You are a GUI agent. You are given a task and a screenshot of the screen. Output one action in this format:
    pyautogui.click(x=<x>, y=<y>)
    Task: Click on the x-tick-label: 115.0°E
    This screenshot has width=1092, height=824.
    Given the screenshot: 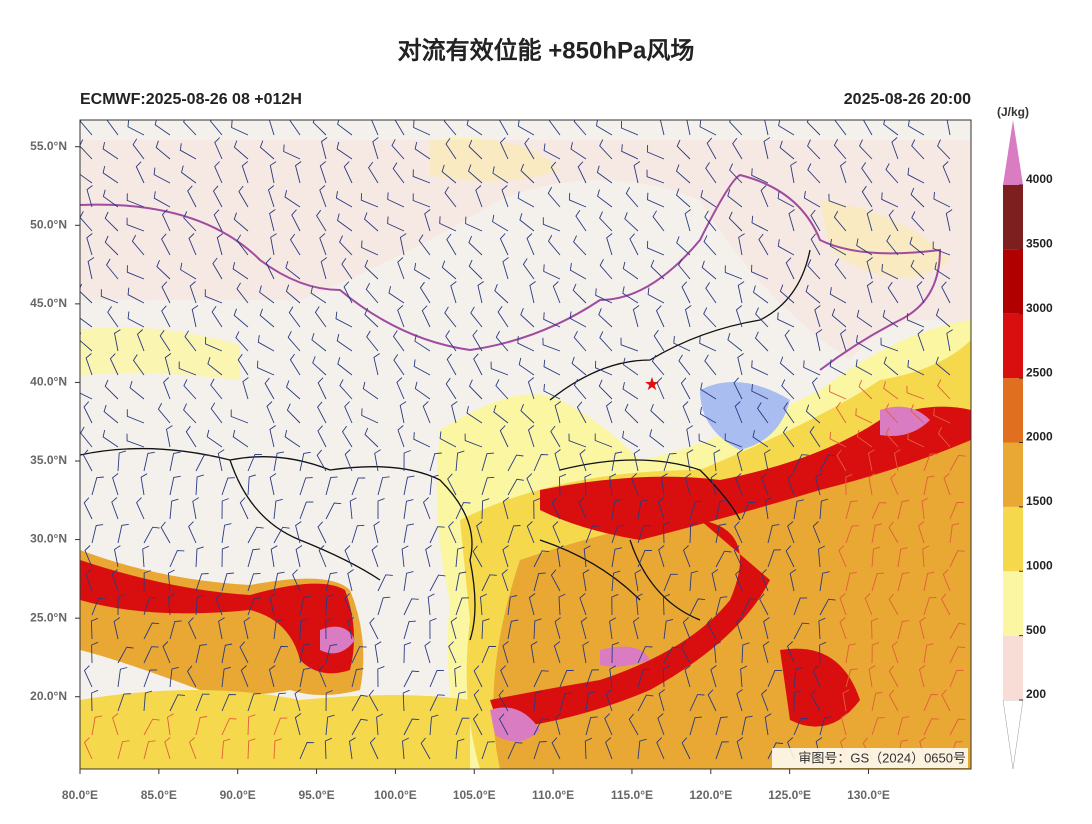 What is the action you would take?
    pyautogui.click(x=632, y=795)
    